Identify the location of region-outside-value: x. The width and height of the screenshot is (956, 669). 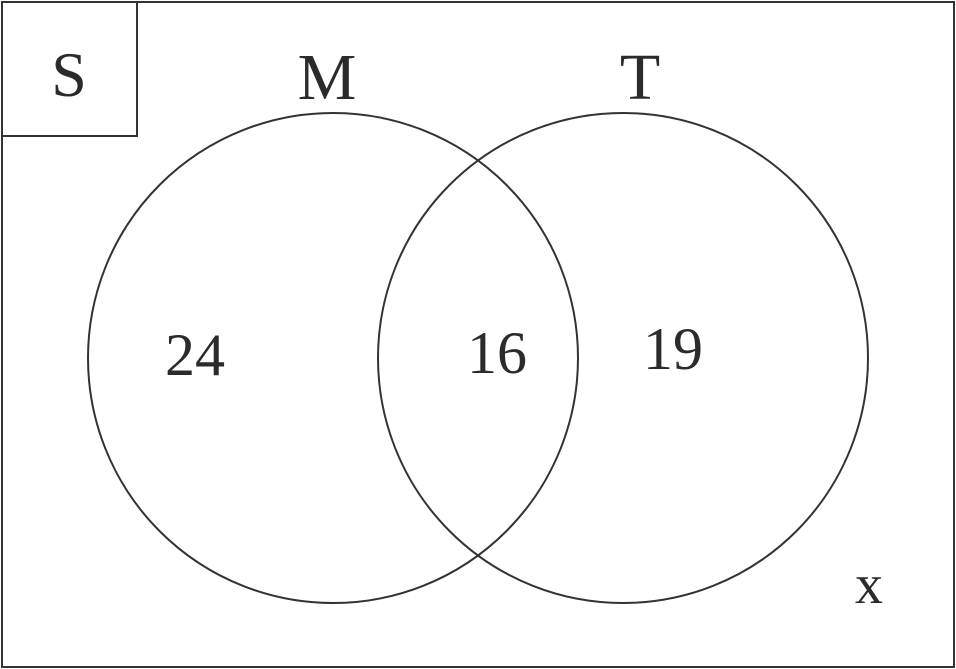
(869, 585).